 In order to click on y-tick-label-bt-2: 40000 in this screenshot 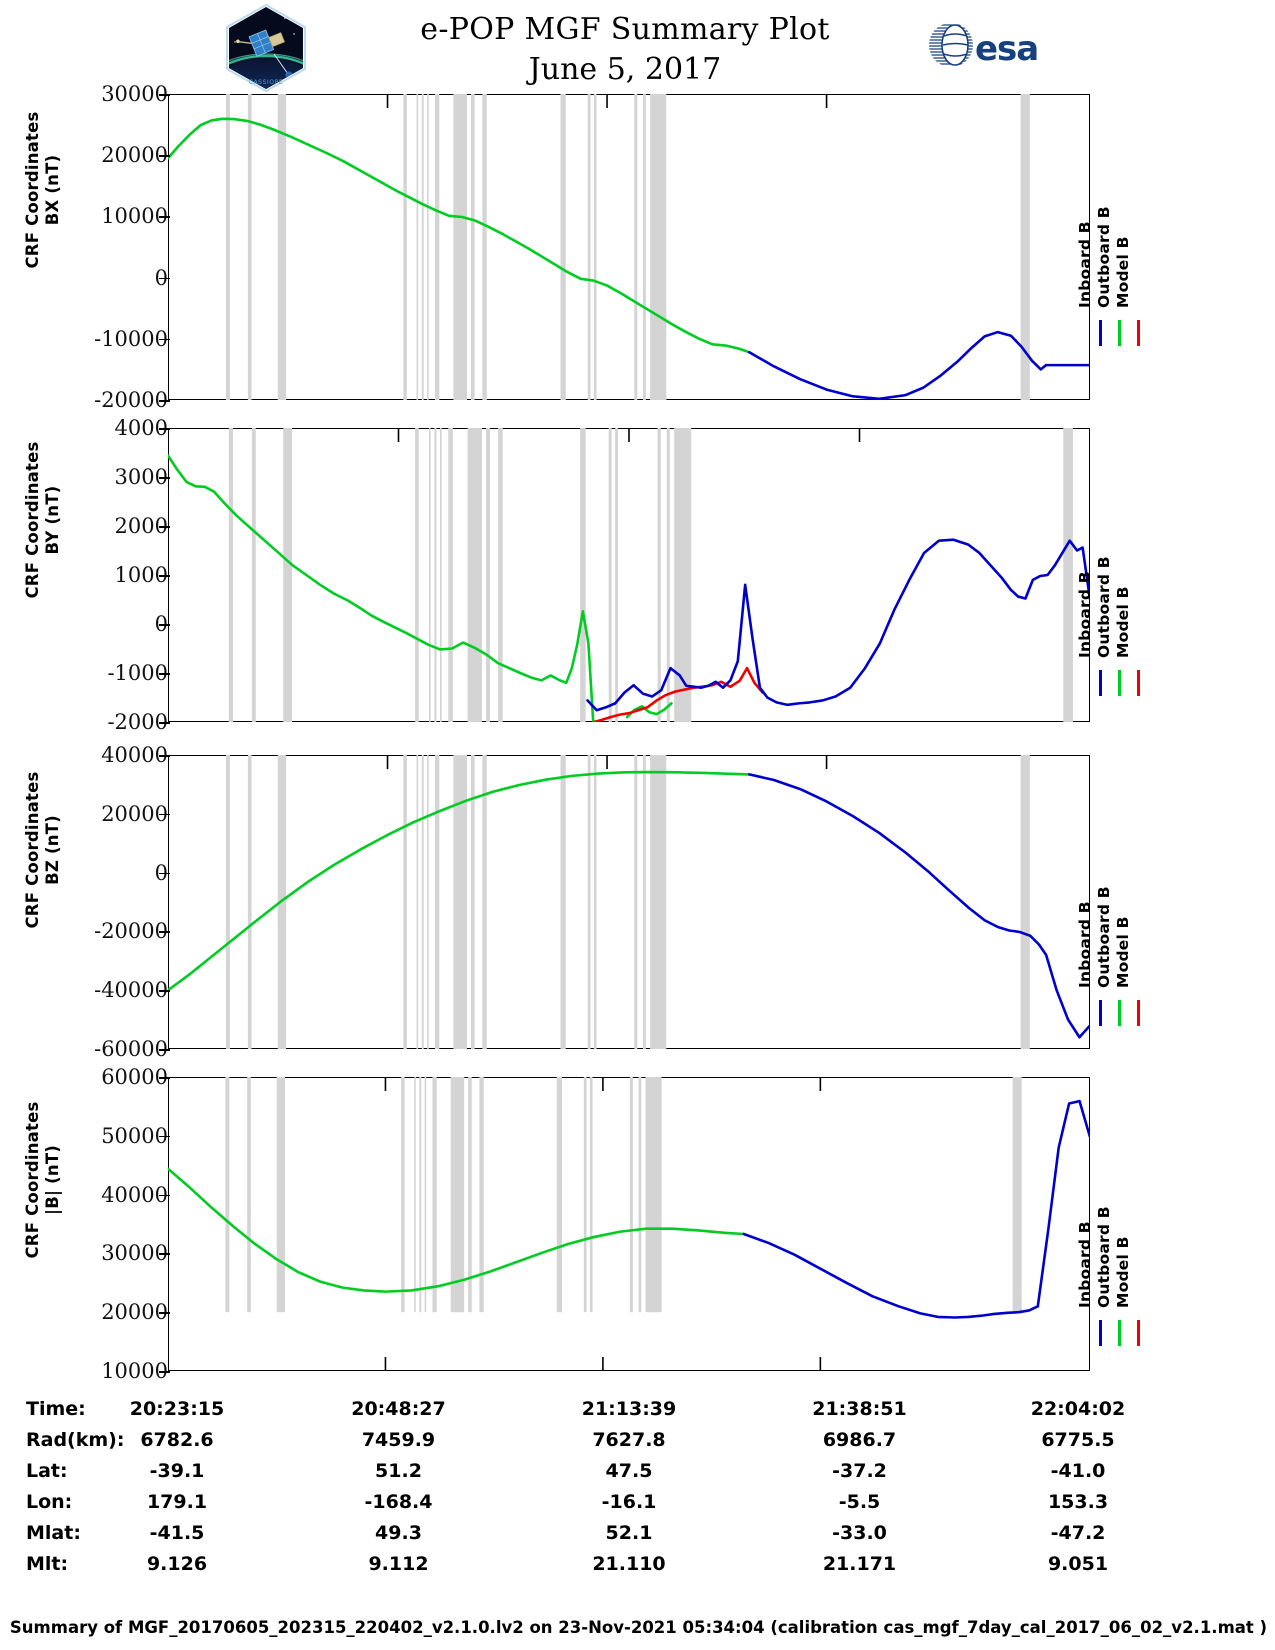, I will do `click(134, 1194)`.